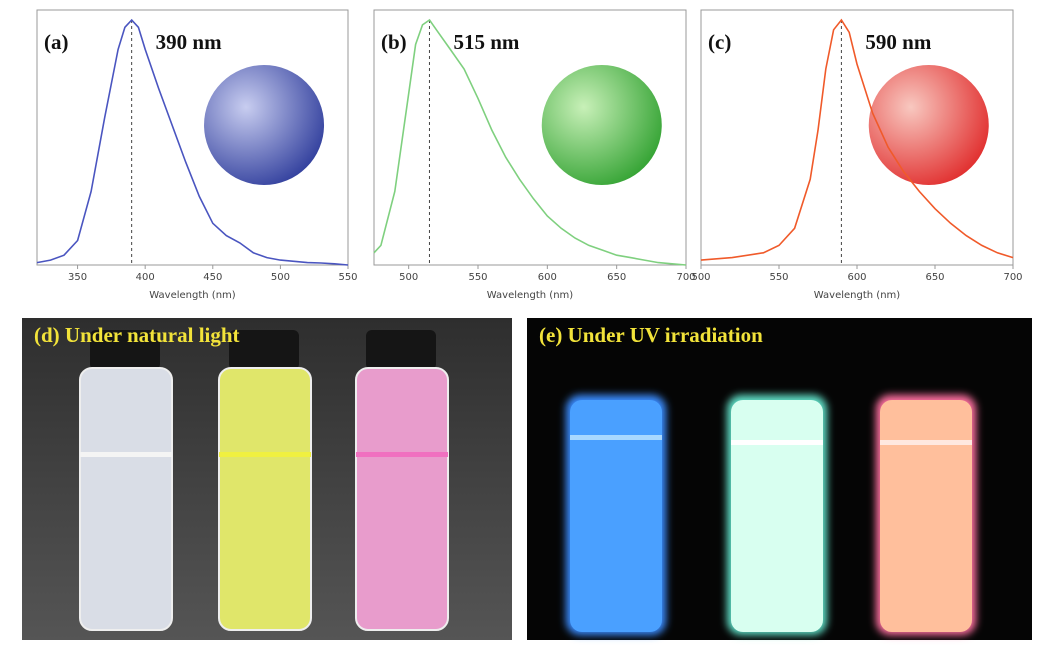 The width and height of the screenshot is (1050, 659). What do you see at coordinates (189, 42) in the screenshot?
I see `peak-label: 390 nm` at bounding box center [189, 42].